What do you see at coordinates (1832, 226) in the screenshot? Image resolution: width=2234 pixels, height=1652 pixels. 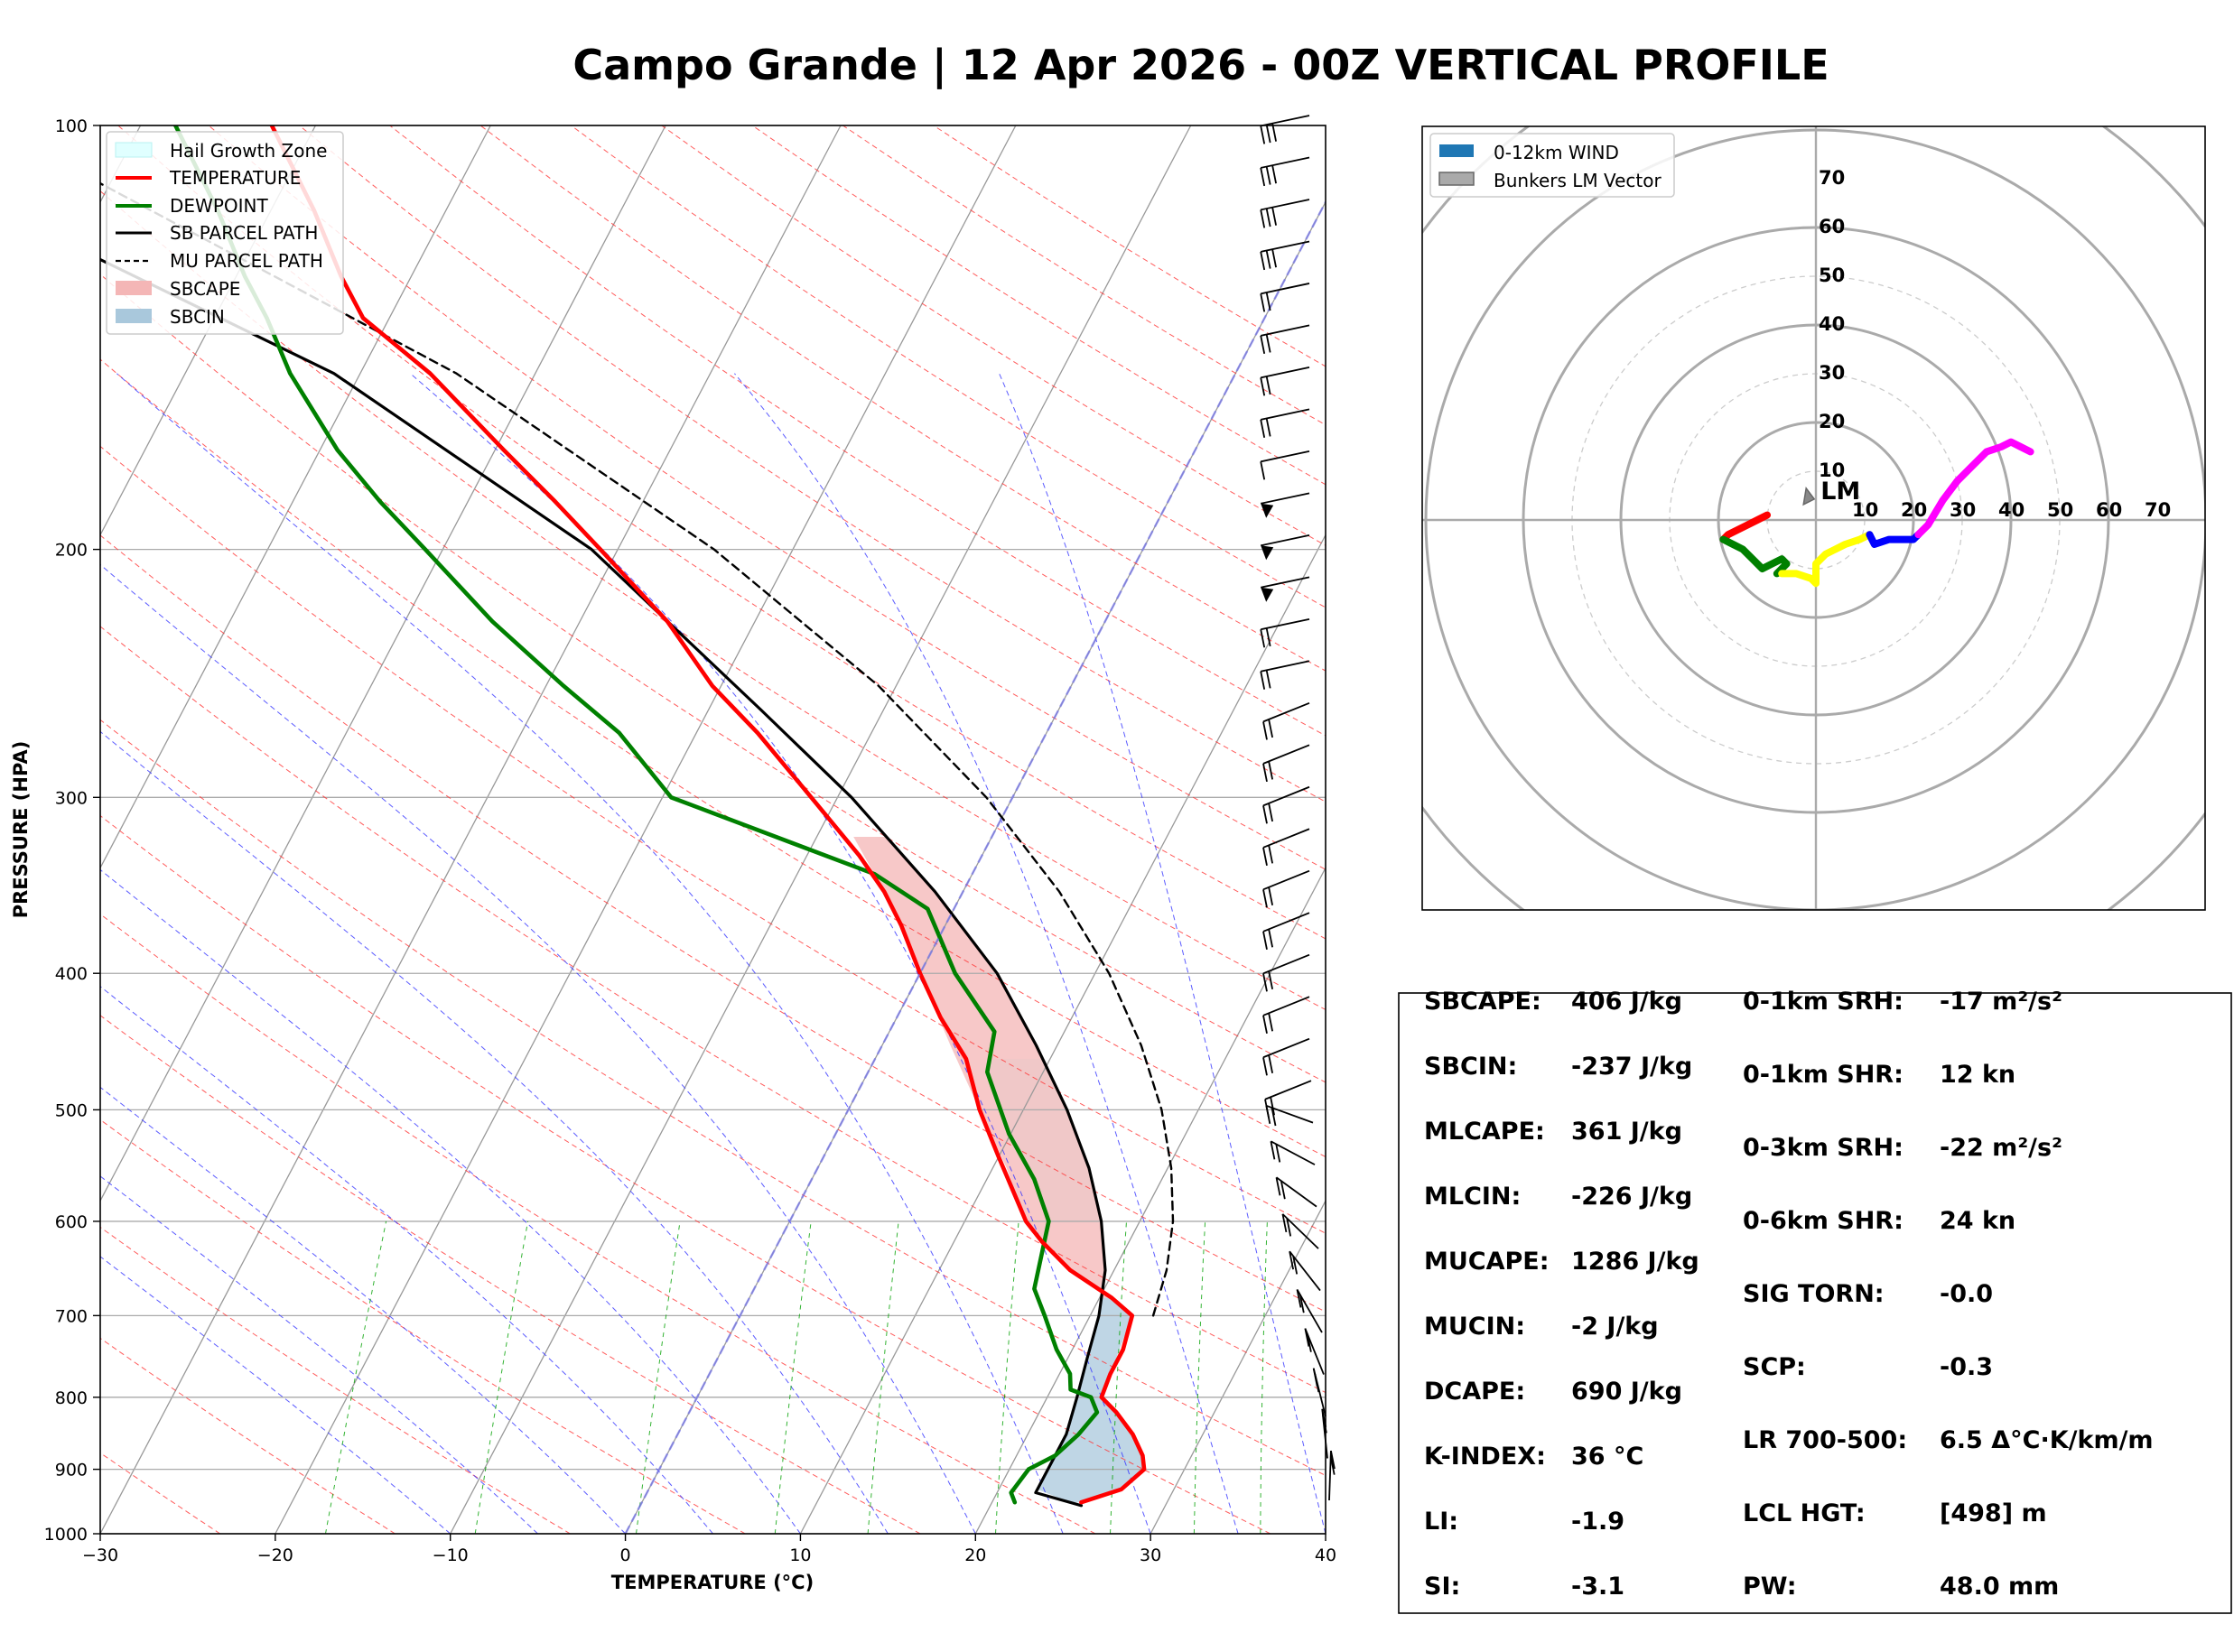 I see `hodo-ring-label: 60` at bounding box center [1832, 226].